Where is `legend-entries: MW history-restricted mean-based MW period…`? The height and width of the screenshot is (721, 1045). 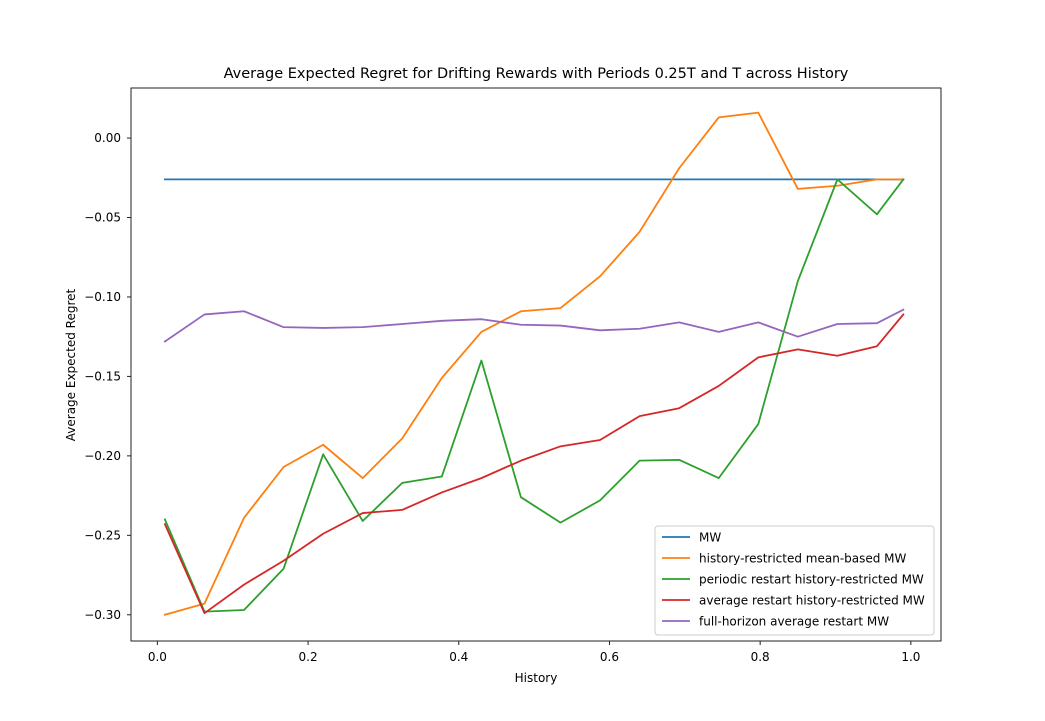 legend-entries: MW history-restricted mean-based MW period… is located at coordinates (793, 580).